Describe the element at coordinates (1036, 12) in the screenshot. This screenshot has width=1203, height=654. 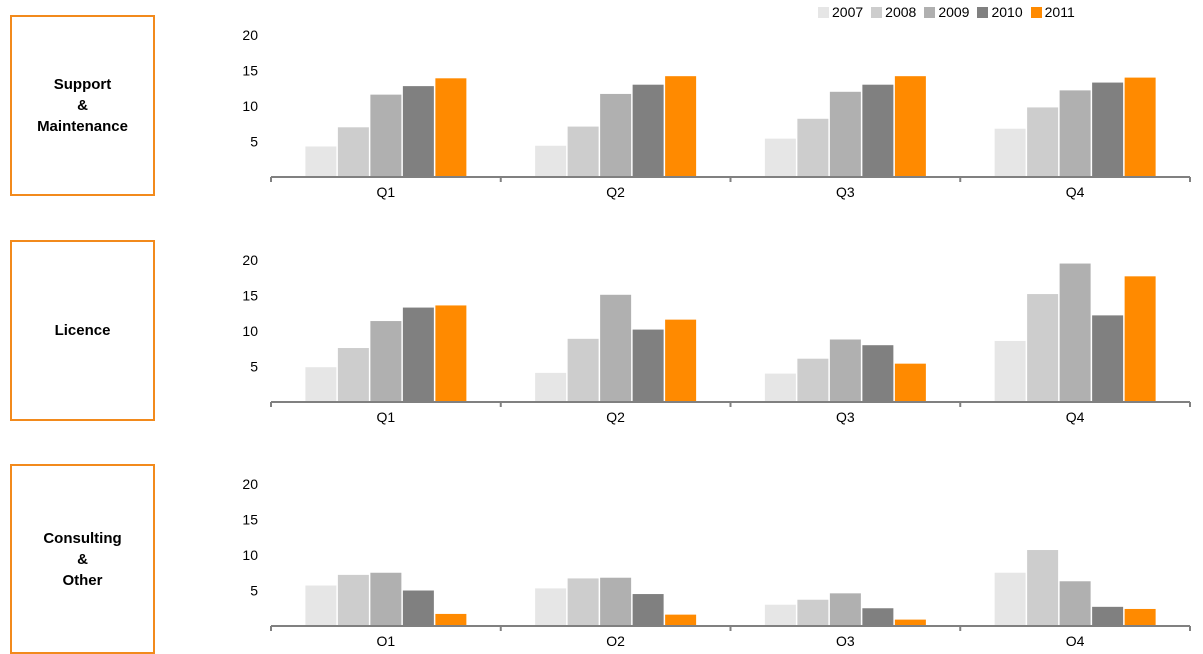
I see `legend-swatch-2011` at that location.